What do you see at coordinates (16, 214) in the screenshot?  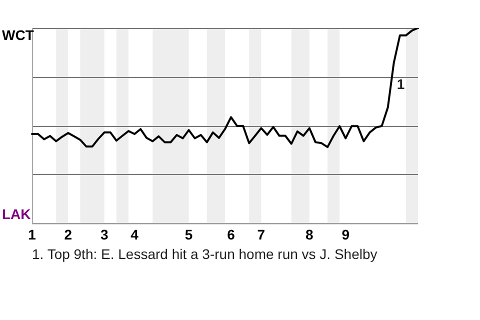 I see `text: LAK` at bounding box center [16, 214].